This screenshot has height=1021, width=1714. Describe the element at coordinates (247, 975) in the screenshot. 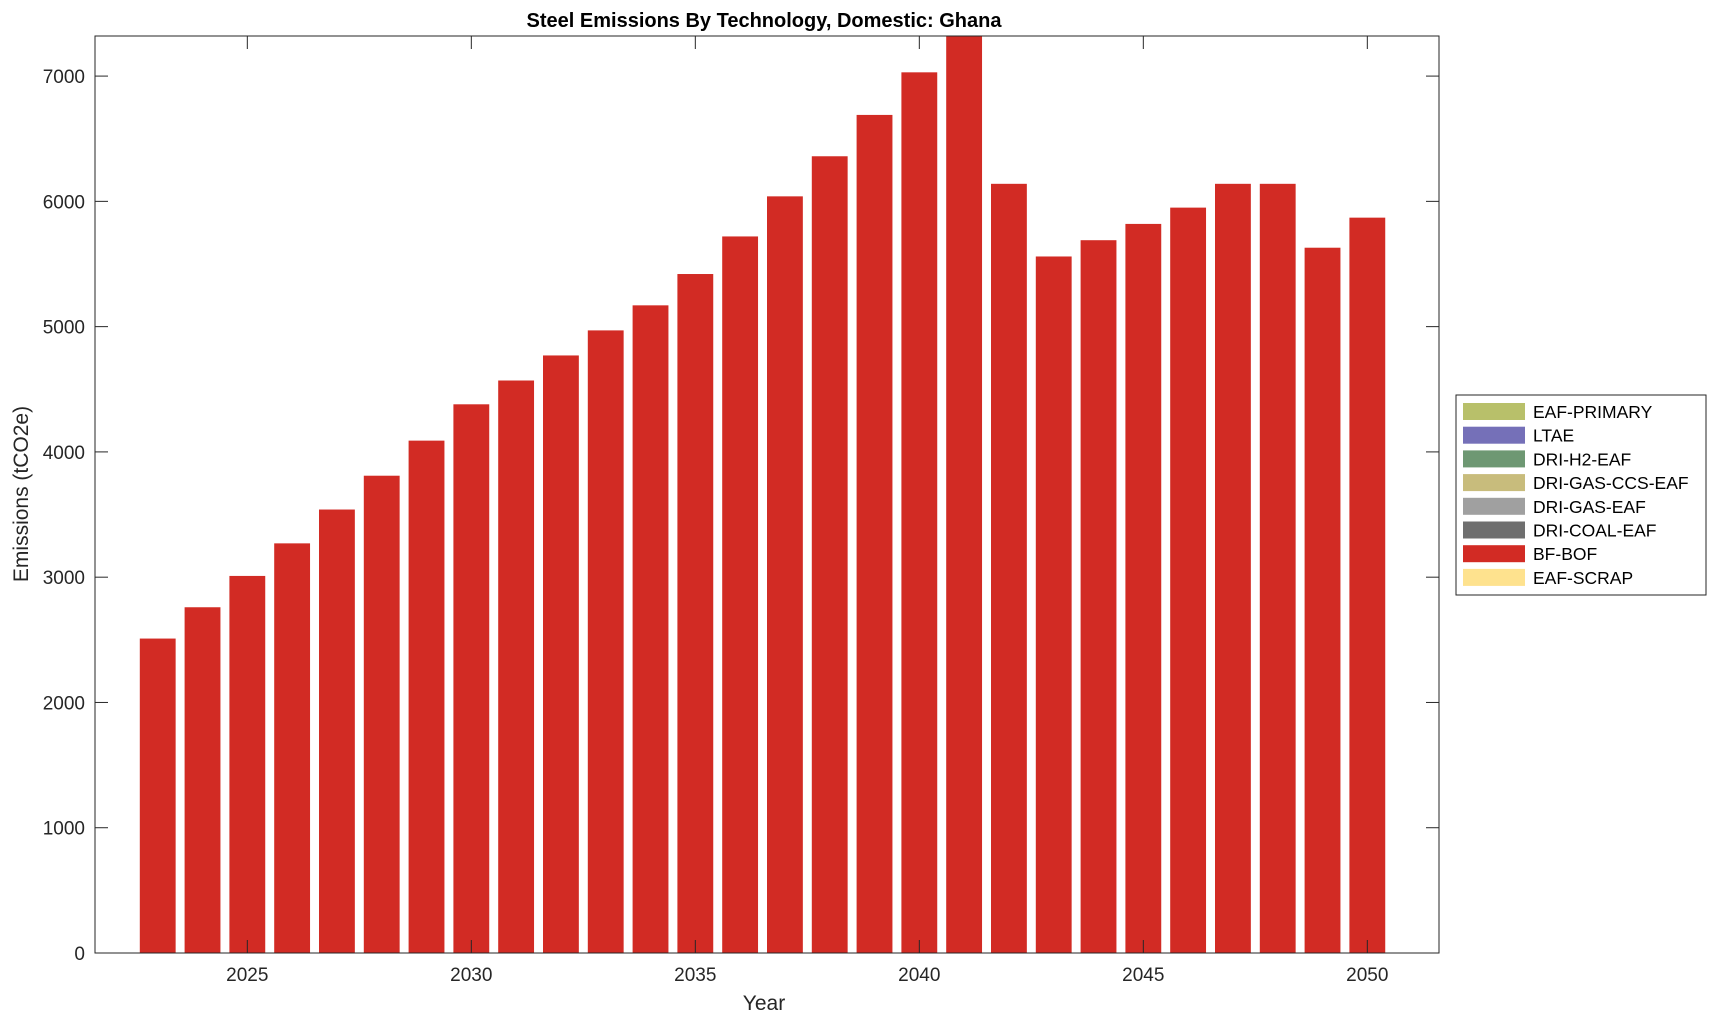

I see `x-tick-label: 2025` at that location.